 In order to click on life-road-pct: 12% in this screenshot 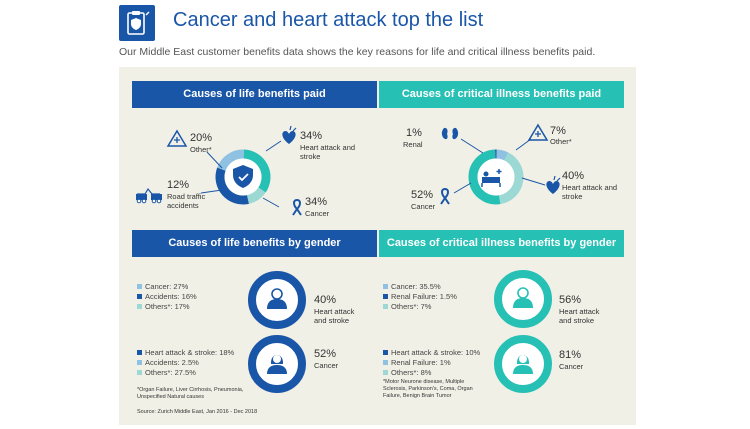, I will do `click(178, 185)`.